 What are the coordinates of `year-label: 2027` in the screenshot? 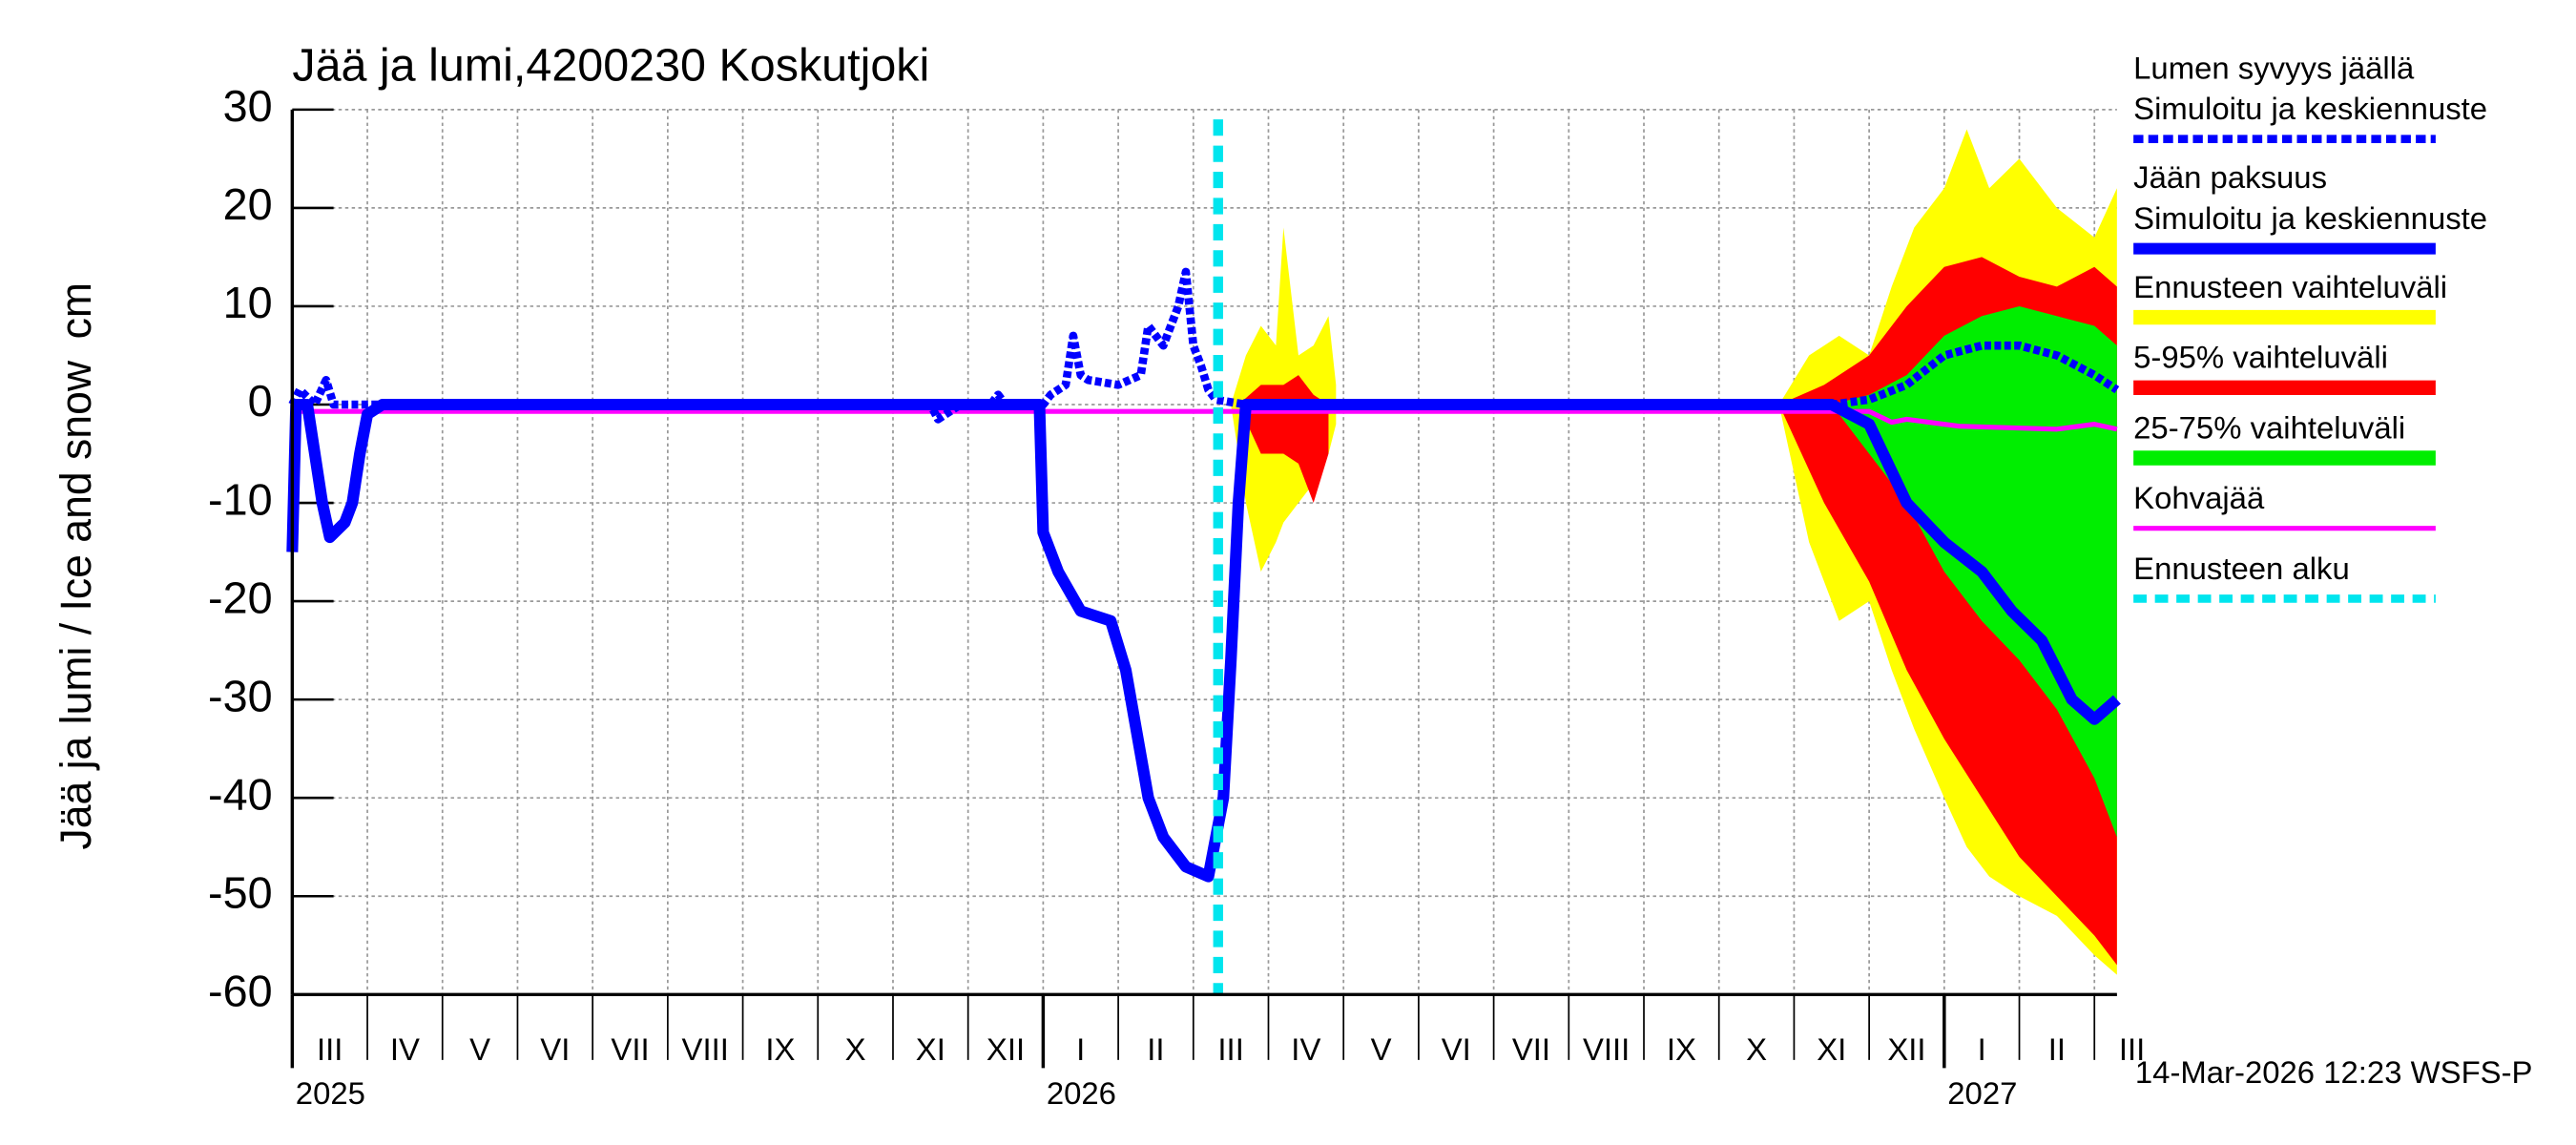 It's located at (1982, 1093).